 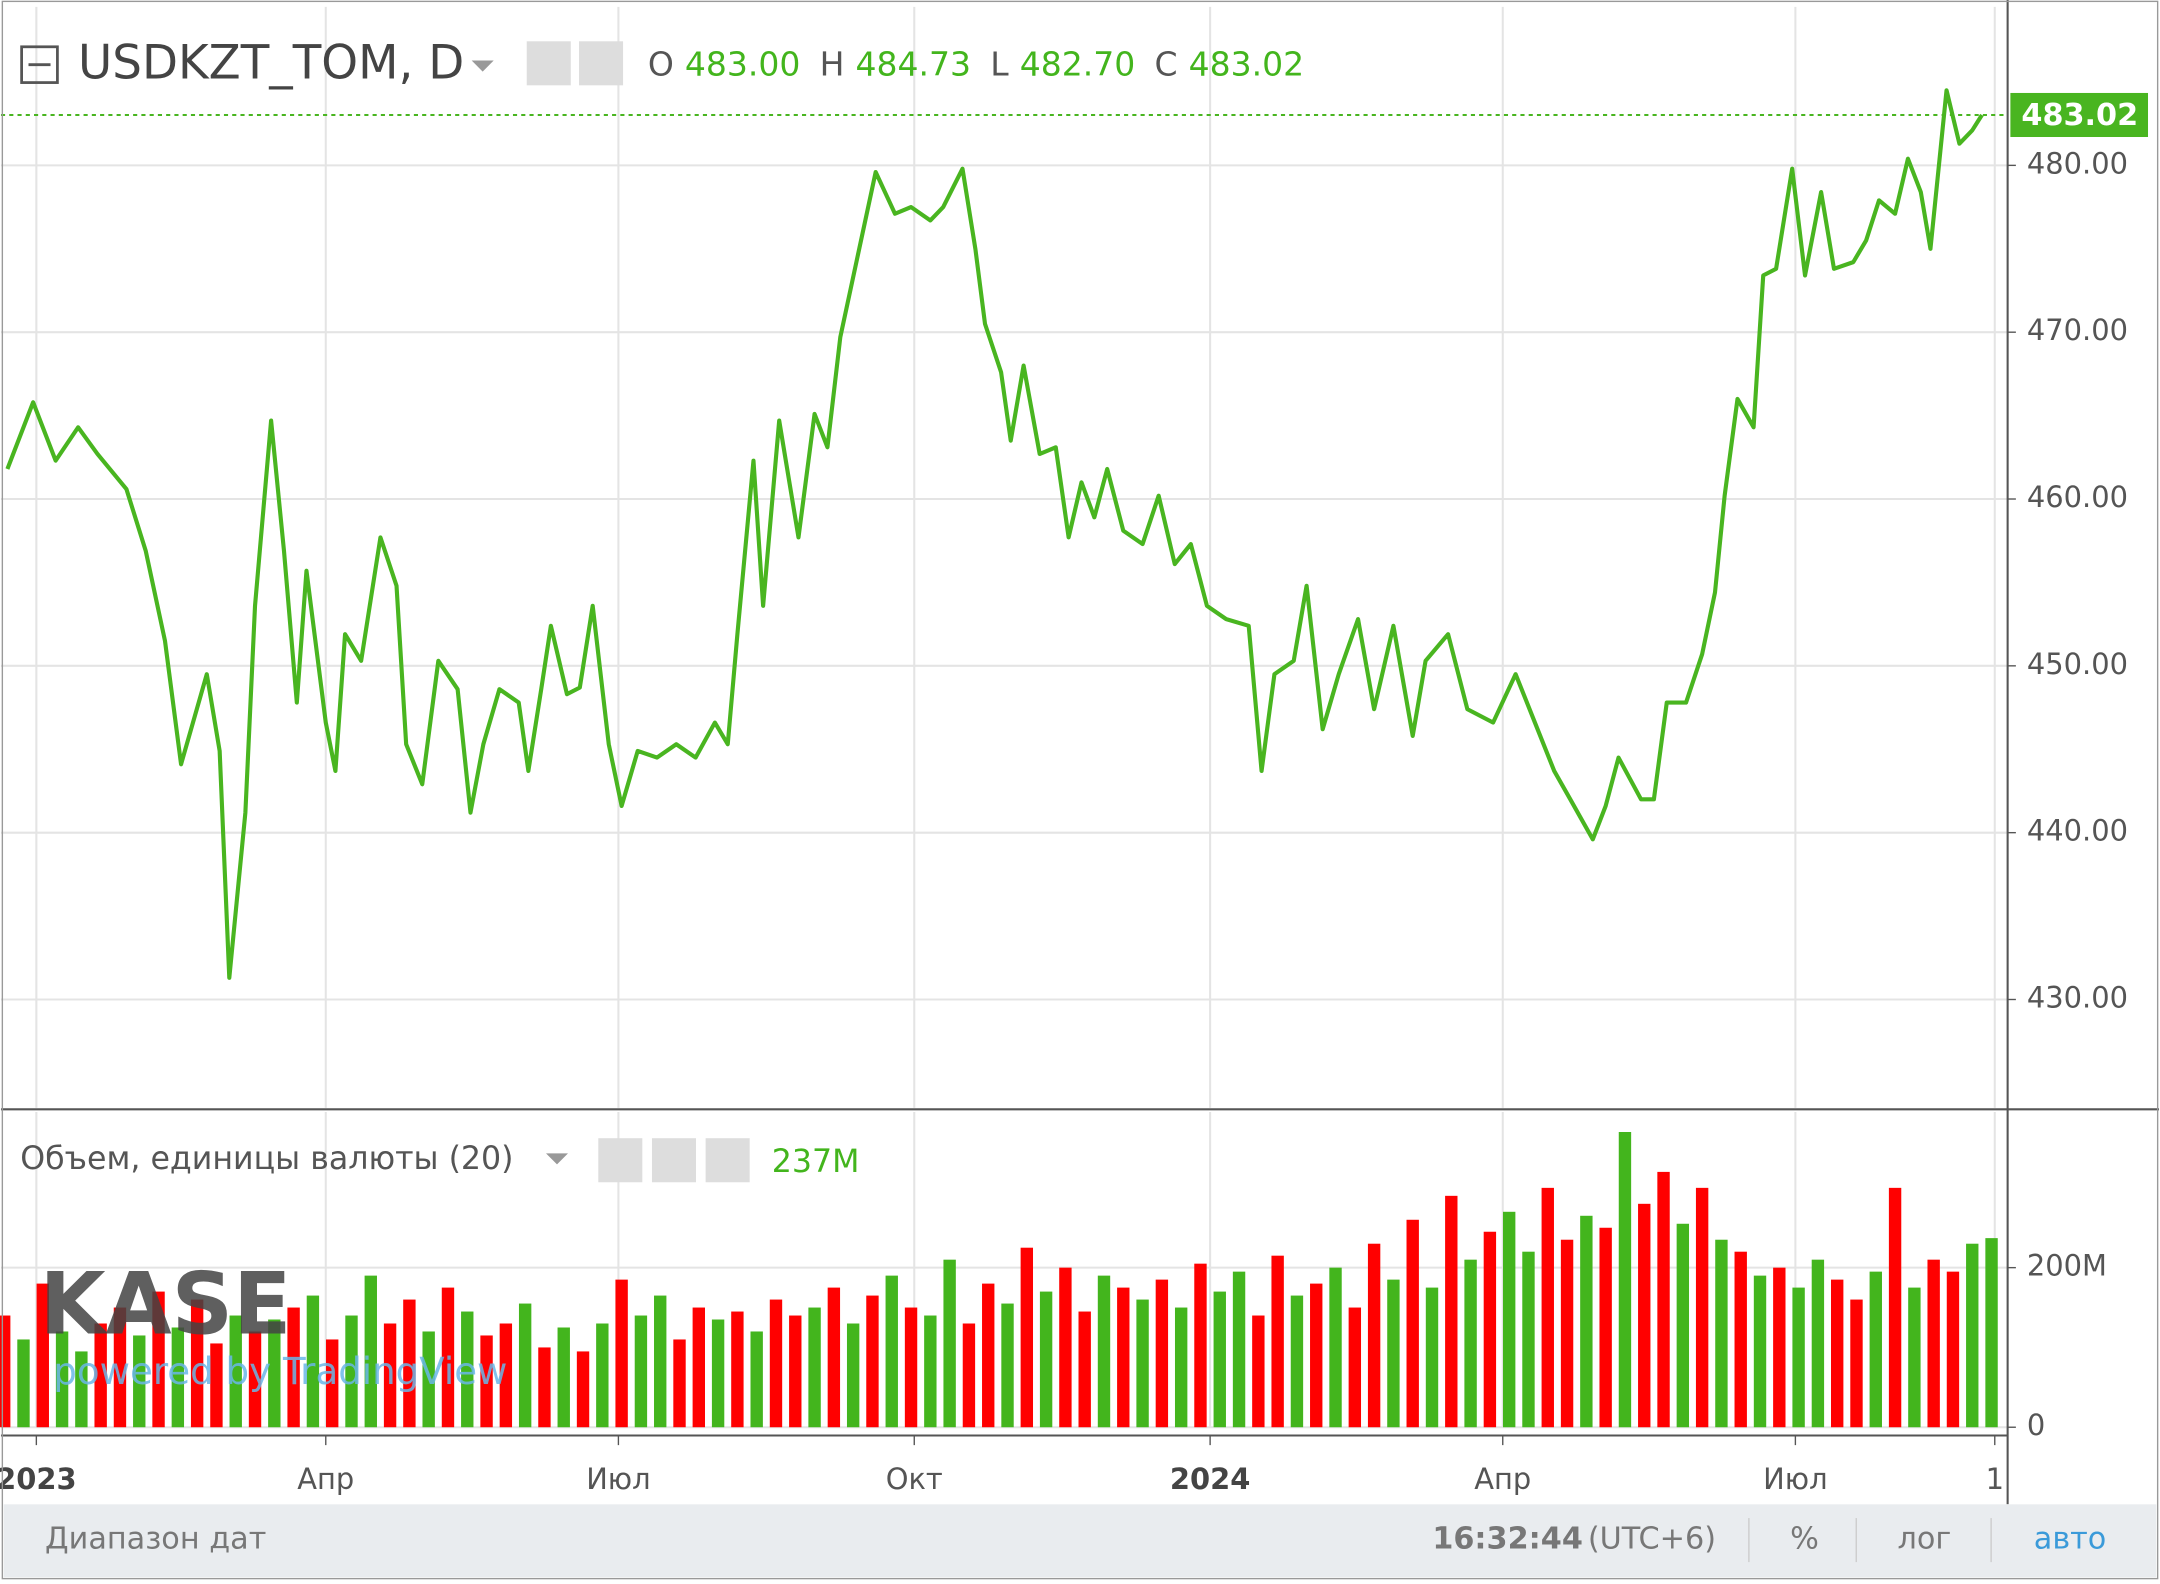 What do you see at coordinates (913, 64) in the screenshot?
I see `ohlc-value: 484.73` at bounding box center [913, 64].